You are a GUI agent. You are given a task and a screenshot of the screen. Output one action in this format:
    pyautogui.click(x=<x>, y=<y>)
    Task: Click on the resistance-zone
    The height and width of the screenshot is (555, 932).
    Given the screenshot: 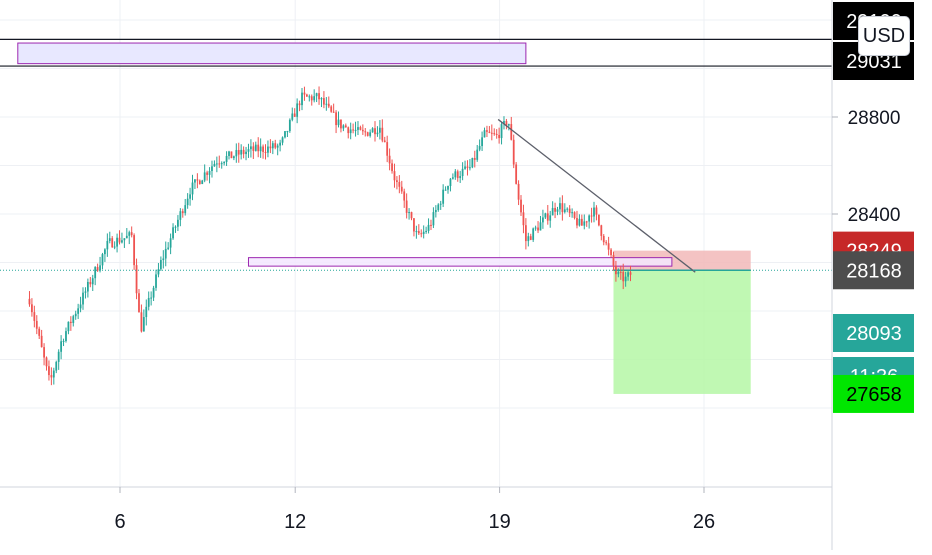 What is the action you would take?
    pyautogui.click(x=272, y=53)
    